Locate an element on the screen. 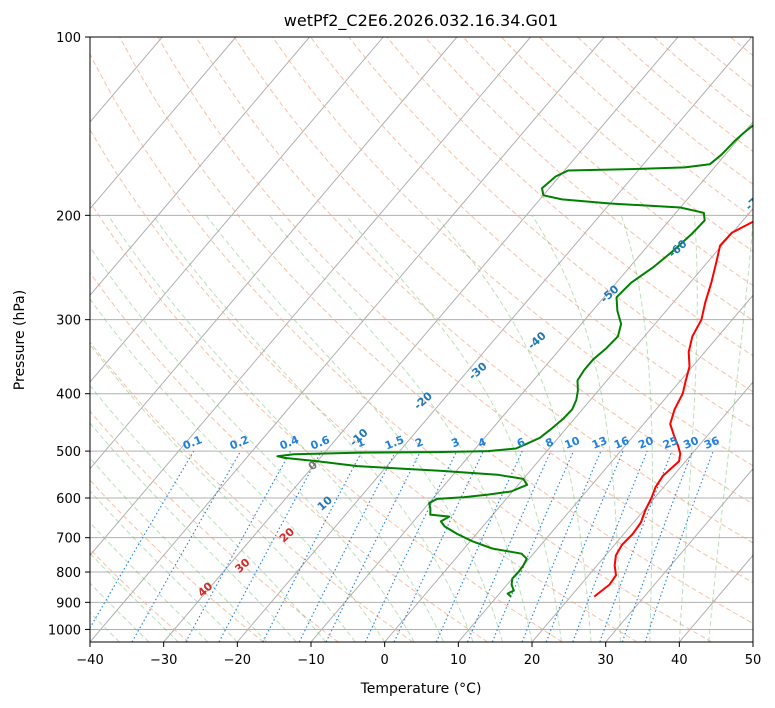 This screenshot has height=708, width=775. dry-adiabat-label: -40 is located at coordinates (537, 340).